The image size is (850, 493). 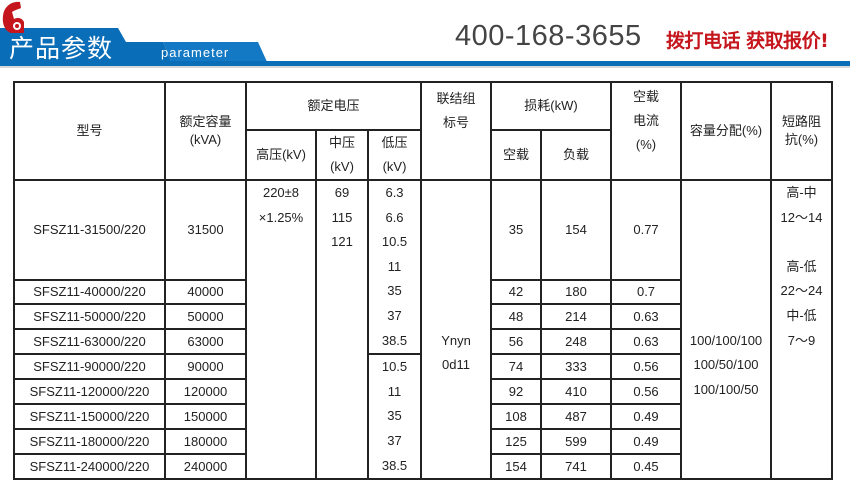 What do you see at coordinates (205, 342) in the screenshot?
I see `cell-capacity: 63000` at bounding box center [205, 342].